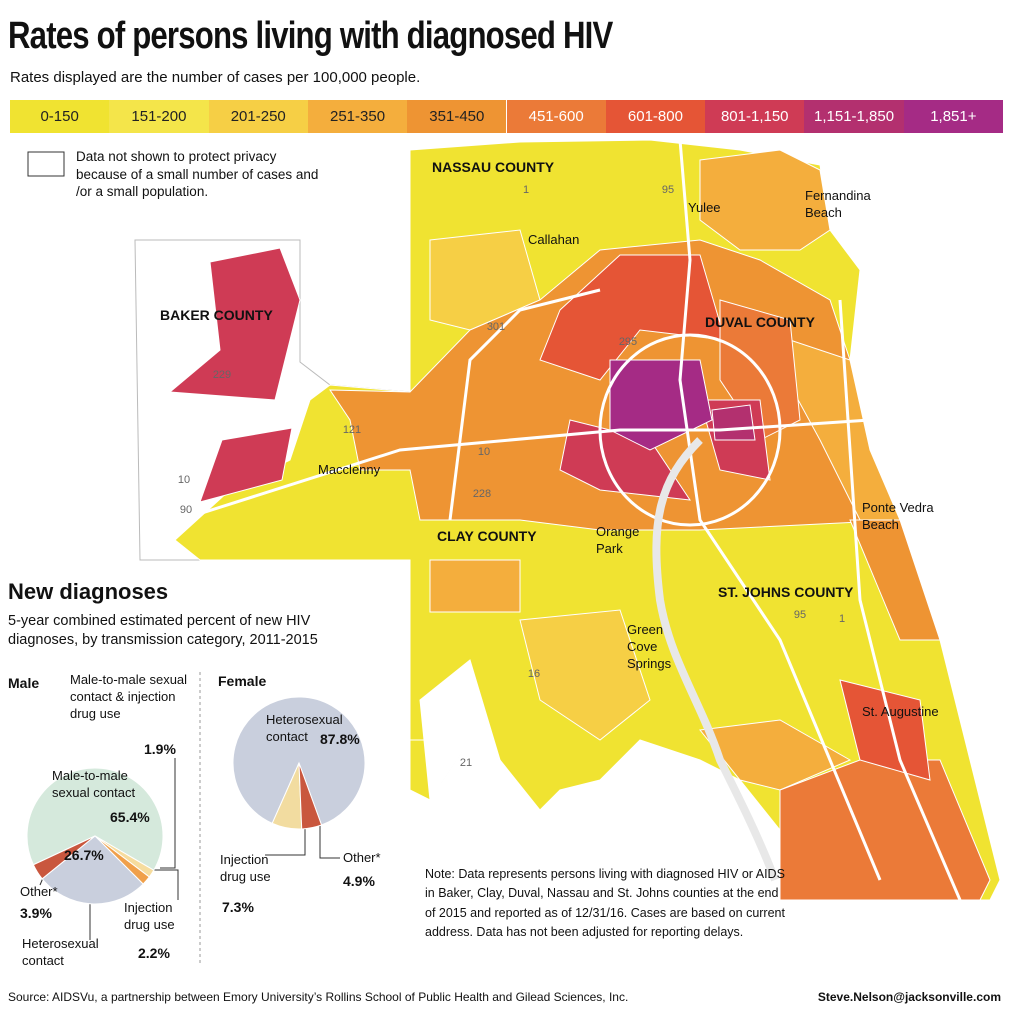 This screenshot has height=1012, width=1009. What do you see at coordinates (482, 494) in the screenshot?
I see `highway-label: 228` at bounding box center [482, 494].